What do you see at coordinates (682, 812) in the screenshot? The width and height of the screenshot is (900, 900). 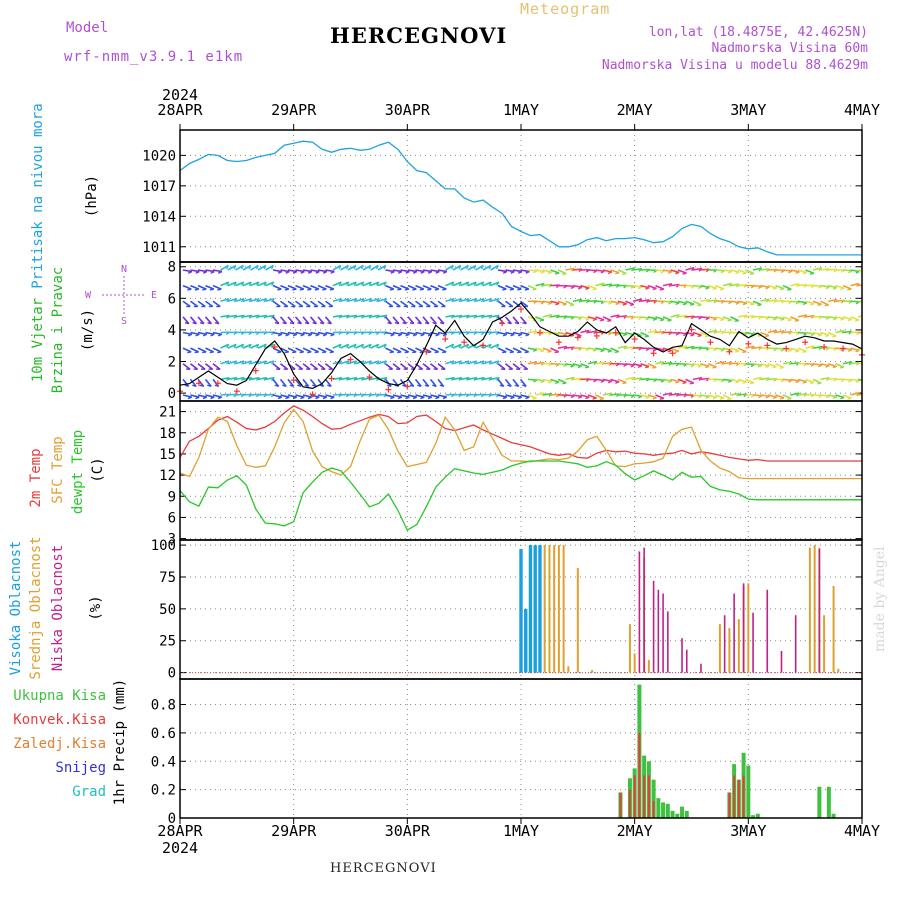 I see `total-precip-bar` at bounding box center [682, 812].